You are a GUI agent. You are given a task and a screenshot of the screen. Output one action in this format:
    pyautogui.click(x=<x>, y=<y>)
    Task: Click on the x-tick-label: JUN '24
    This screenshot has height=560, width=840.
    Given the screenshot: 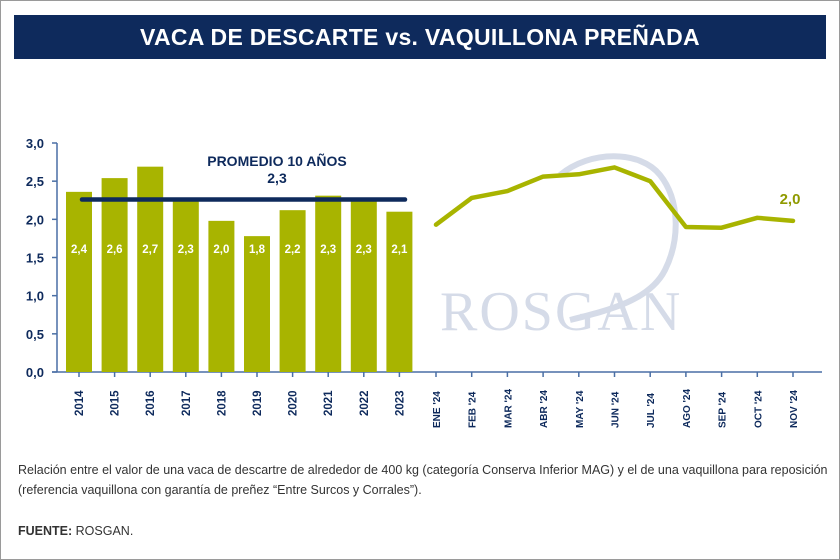 What is the action you would take?
    pyautogui.click(x=616, y=409)
    